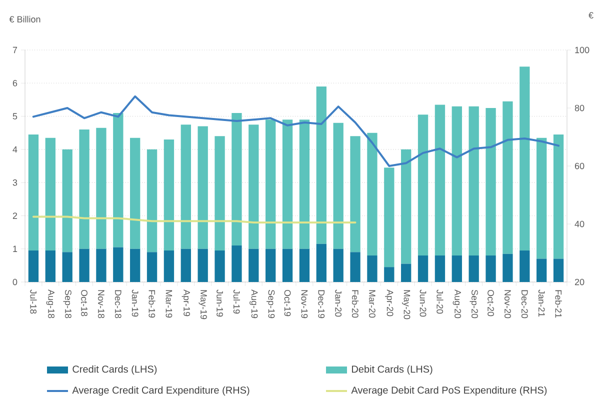  What do you see at coordinates (15, 215) in the screenshot?
I see `y-tick-label: 2` at bounding box center [15, 215].